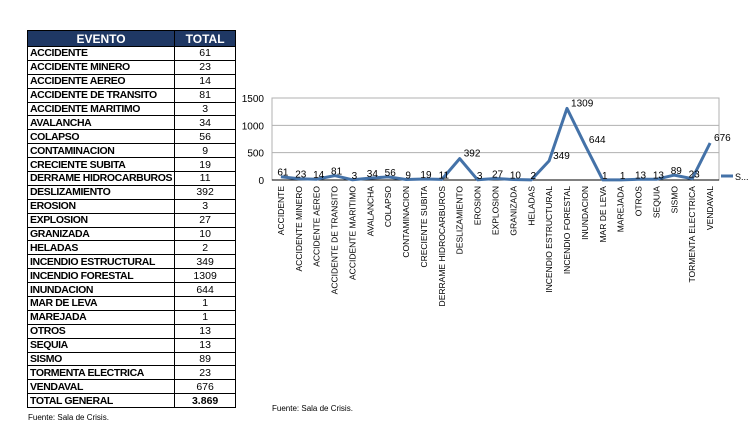 This screenshot has width=753, height=437. What do you see at coordinates (352, 233) in the screenshot?
I see `x-tick-label: ACCIDENTE MARITIMO` at bounding box center [352, 233].